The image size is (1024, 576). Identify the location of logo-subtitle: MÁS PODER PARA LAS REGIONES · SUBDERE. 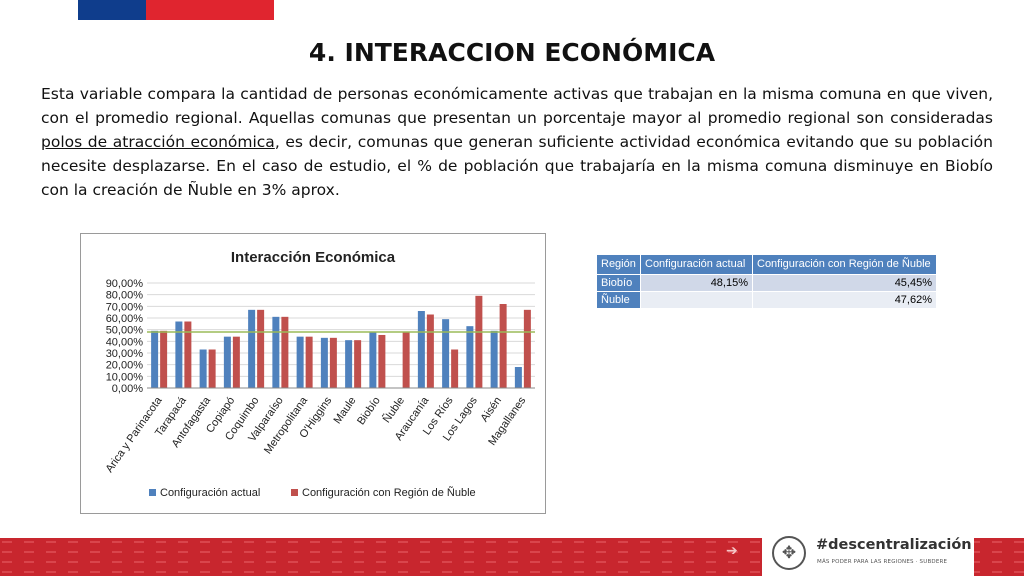
(882, 562).